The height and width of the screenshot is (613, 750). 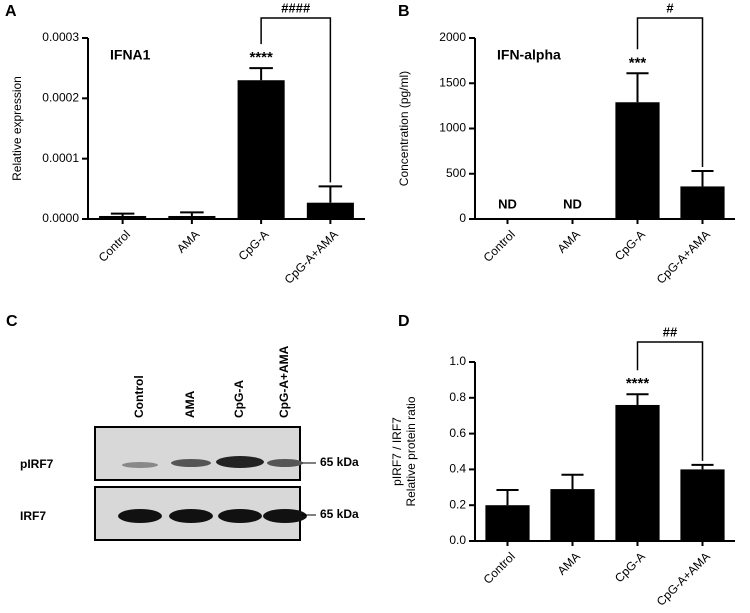 I want to click on y-tick-label: 0.2, so click(x=457, y=504).